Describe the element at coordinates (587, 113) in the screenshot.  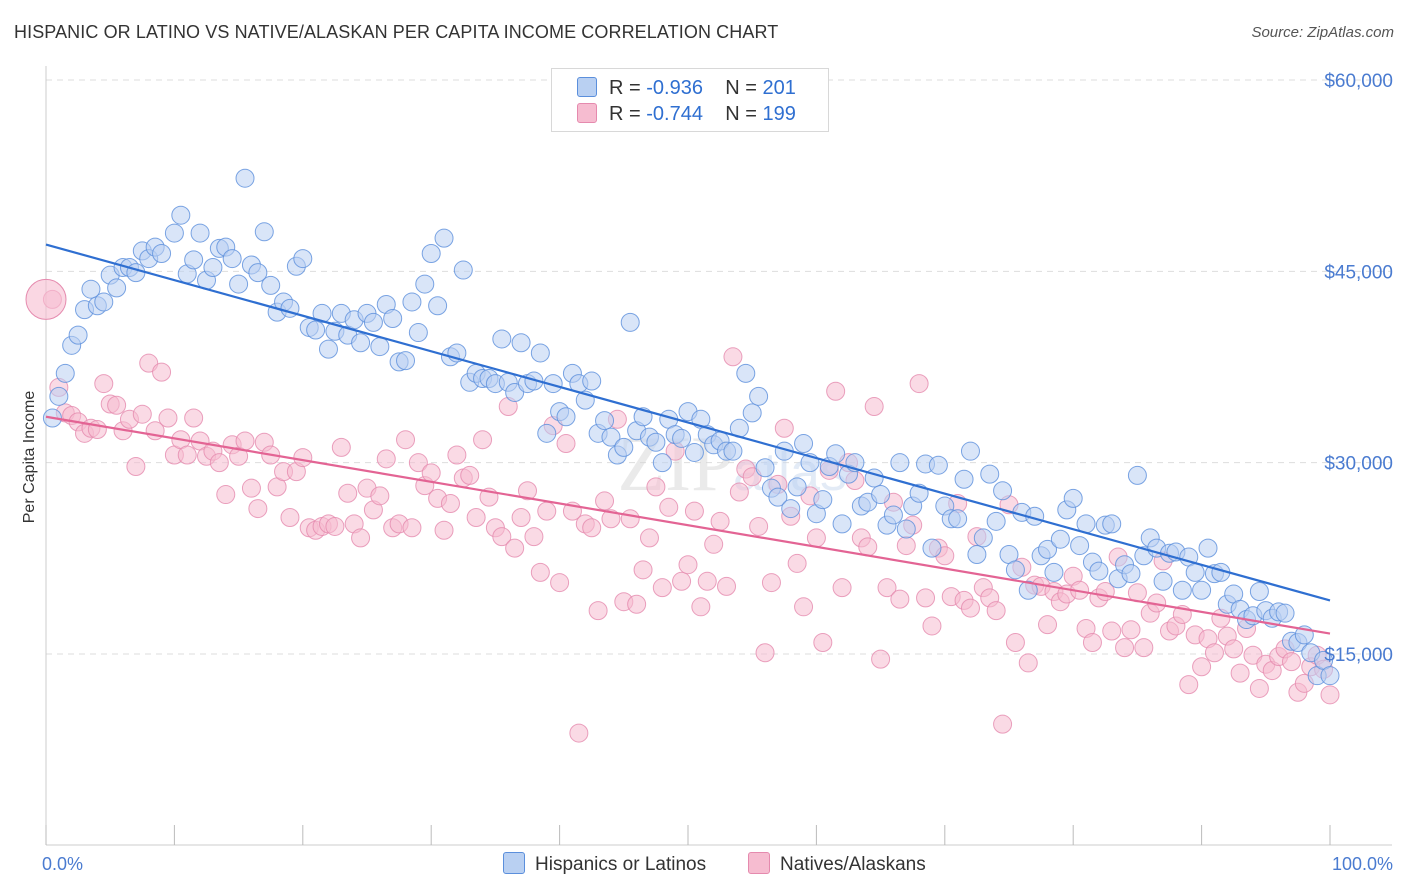
I see `legend-swatch-pink` at that location.